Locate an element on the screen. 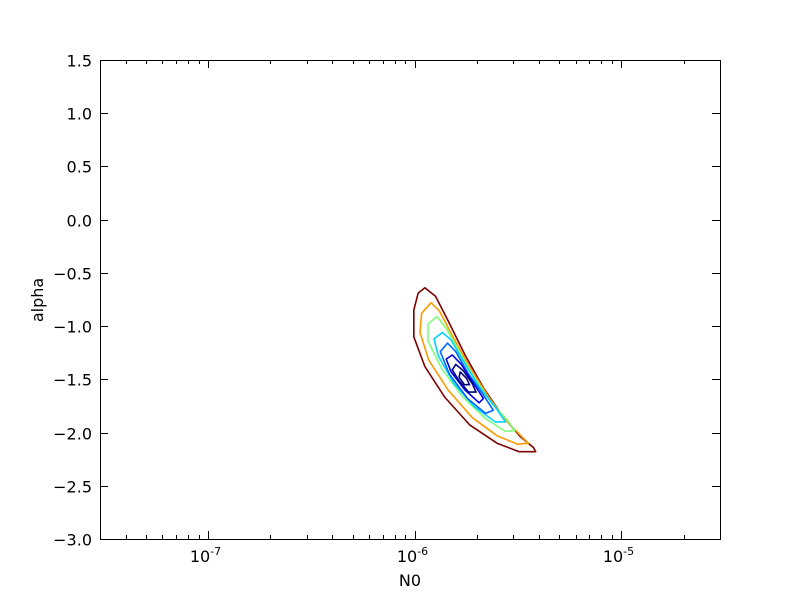 This screenshot has width=800, height=600. y-tick-label: 0.0 is located at coordinates (79, 221).